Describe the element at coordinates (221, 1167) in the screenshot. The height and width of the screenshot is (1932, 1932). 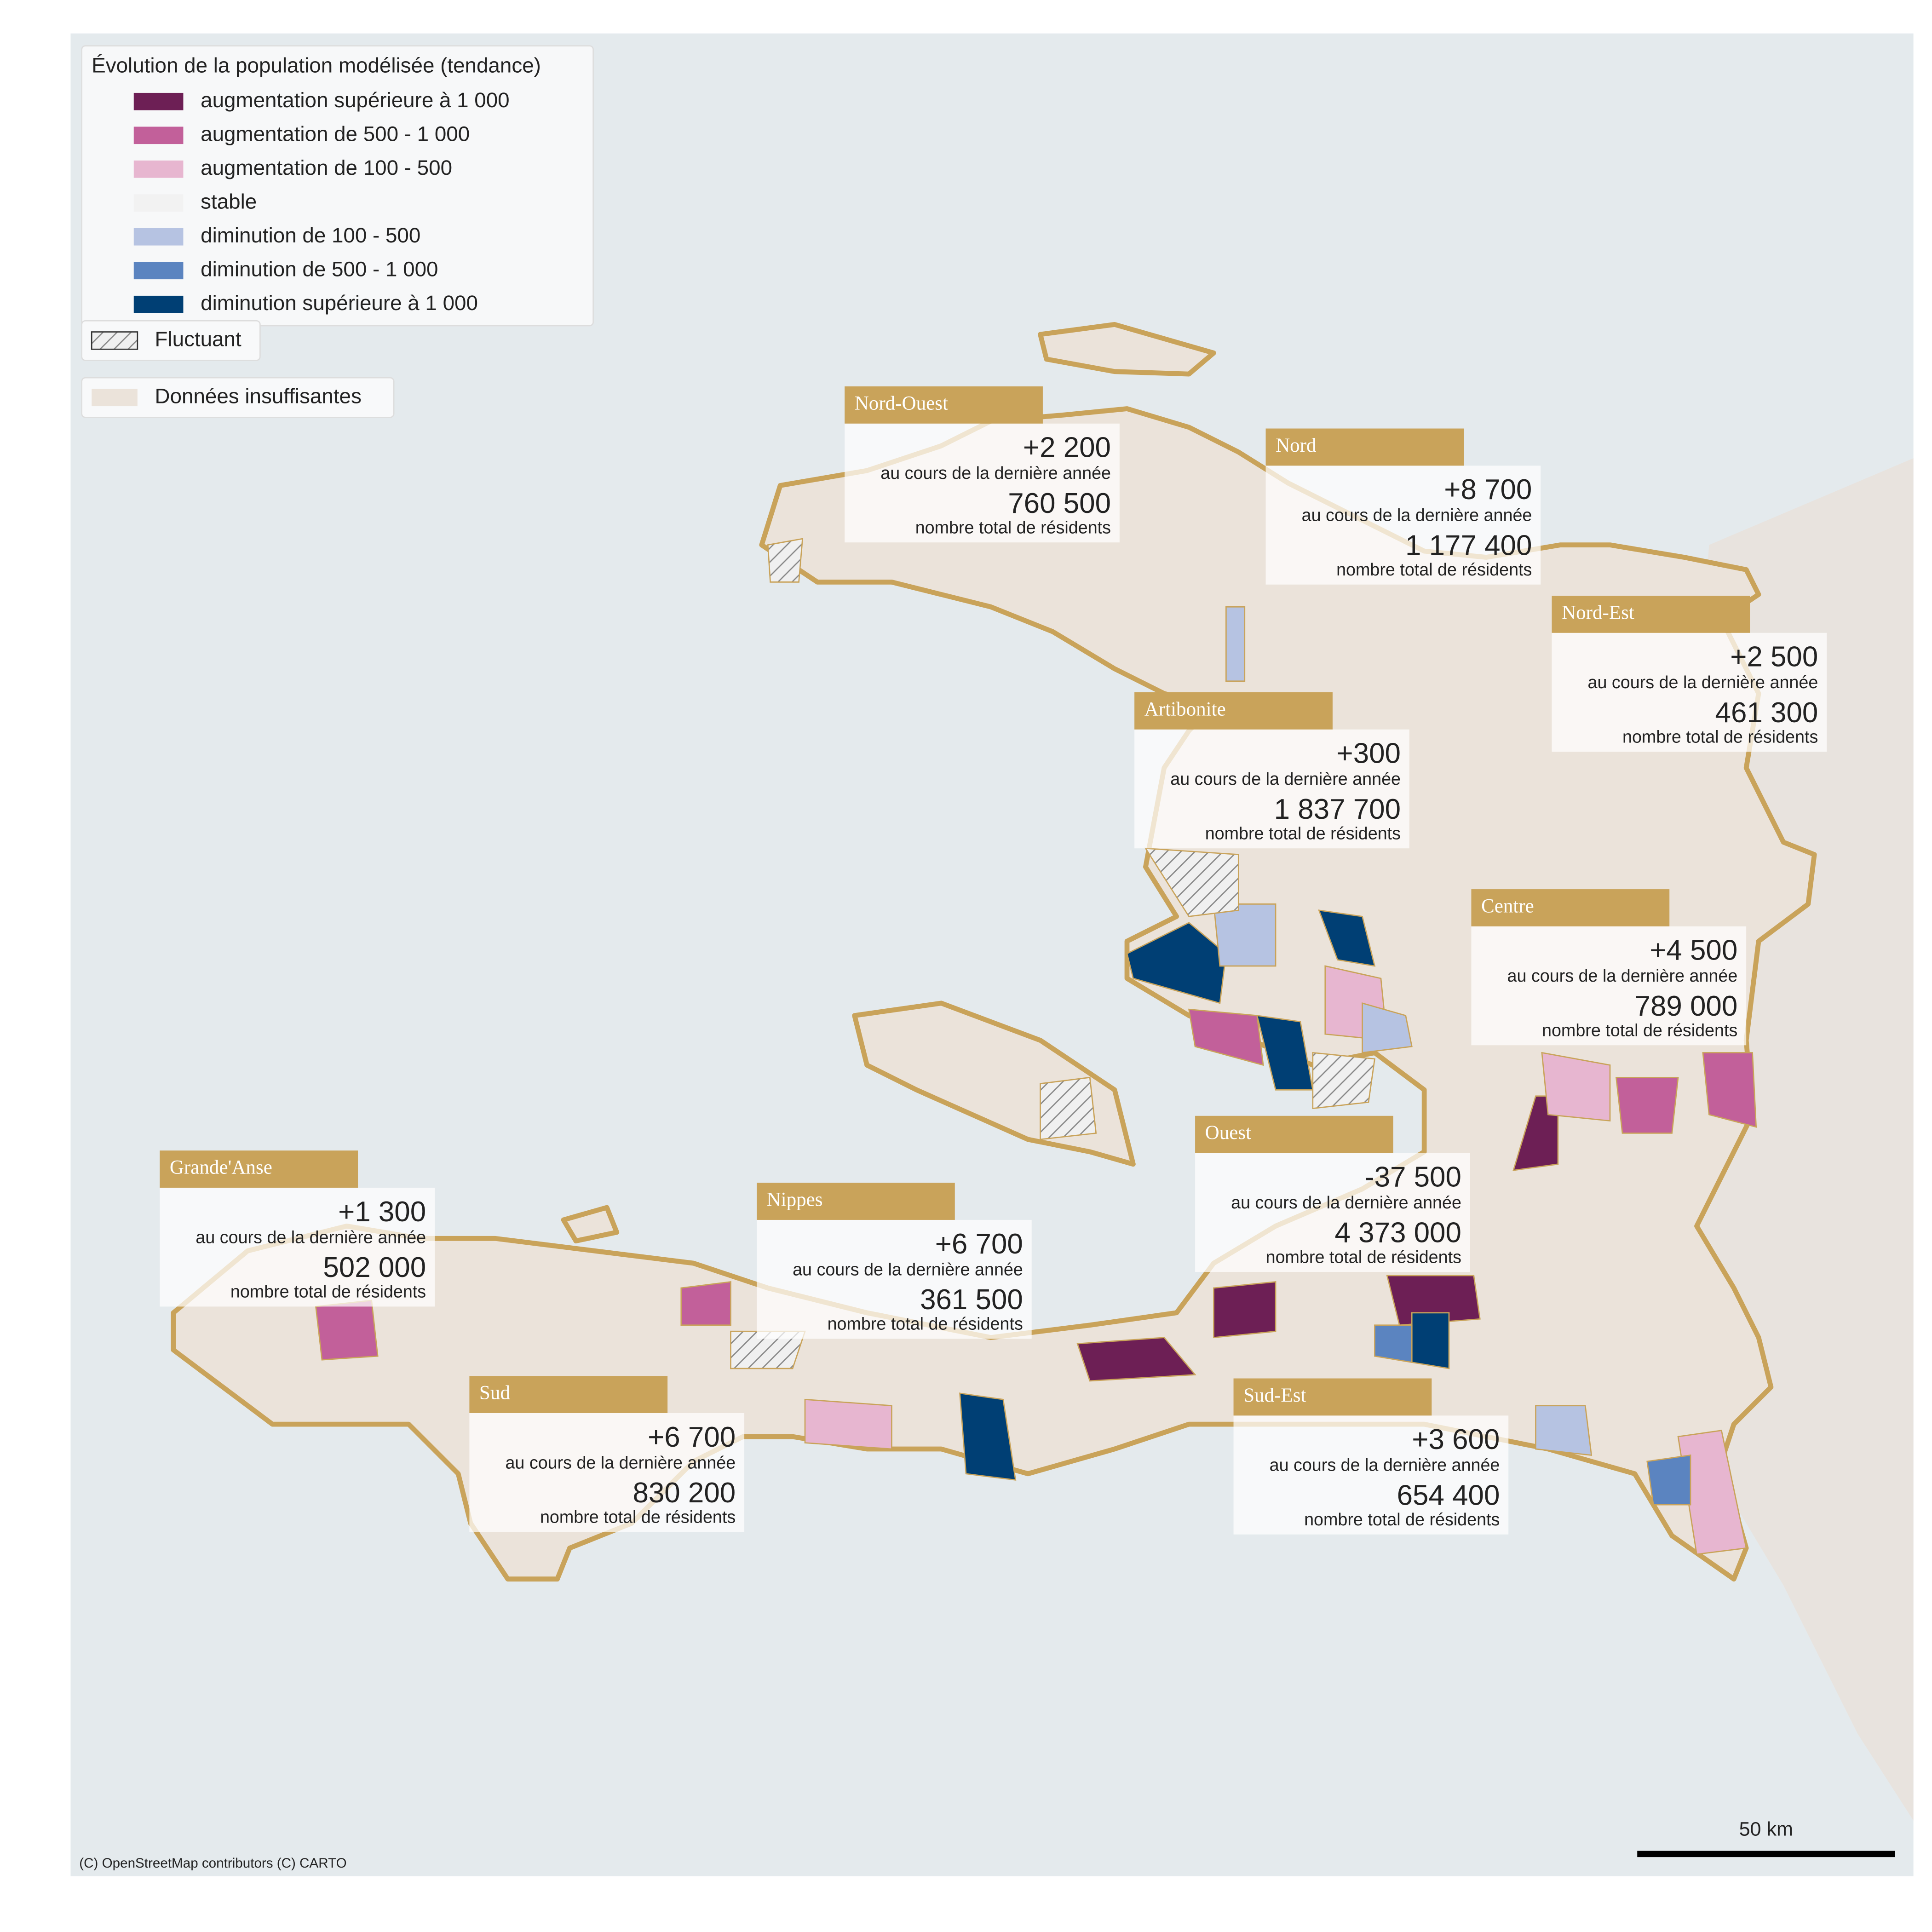
I see `region-name: Grande'Anse` at that location.